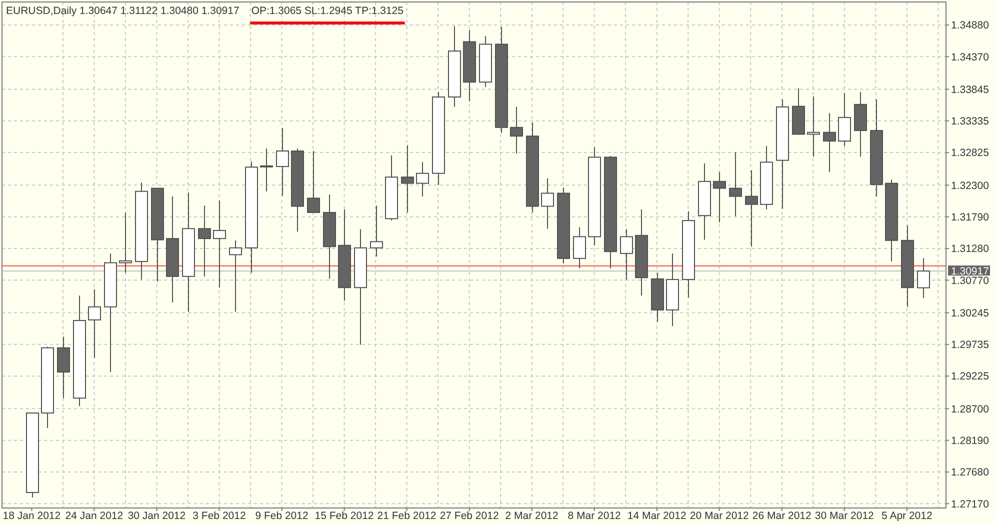 The width and height of the screenshot is (994, 525). What do you see at coordinates (157, 516) in the screenshot?
I see `x-tick-label: 30 Jan 2012` at bounding box center [157, 516].